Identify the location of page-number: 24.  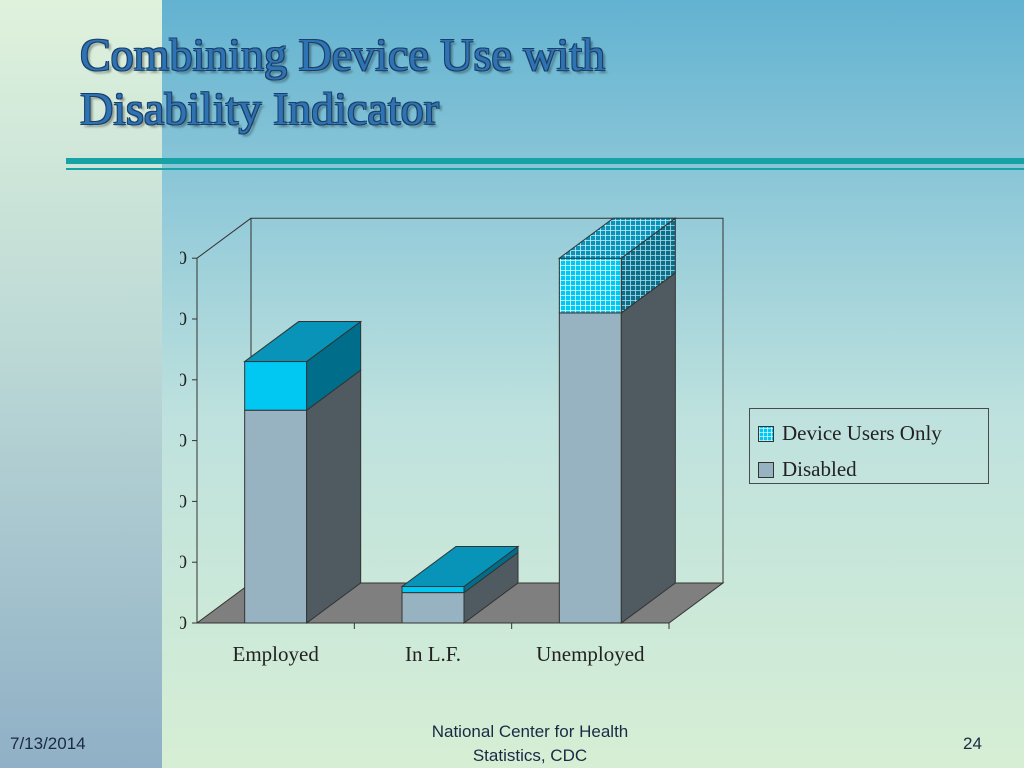
(972, 743).